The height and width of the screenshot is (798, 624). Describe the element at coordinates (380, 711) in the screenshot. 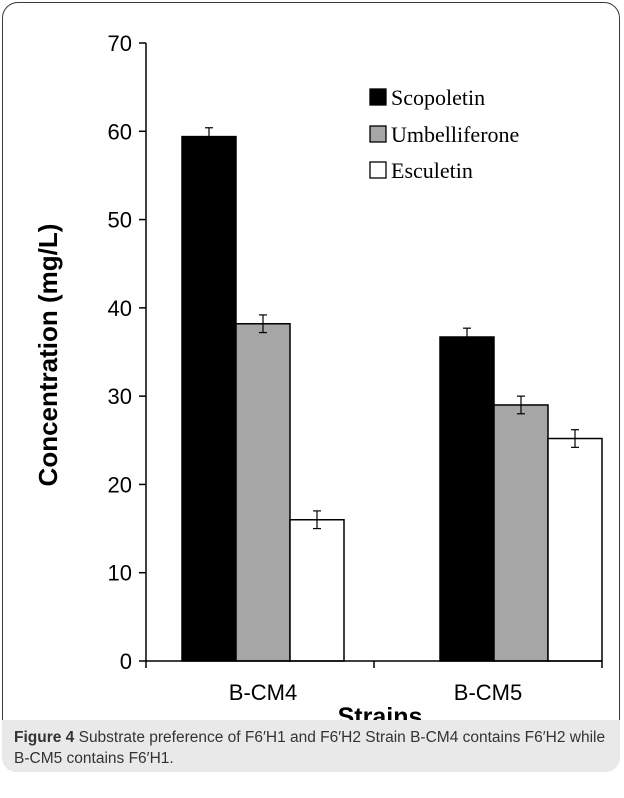

I see `x-axis-label: Strains` at that location.